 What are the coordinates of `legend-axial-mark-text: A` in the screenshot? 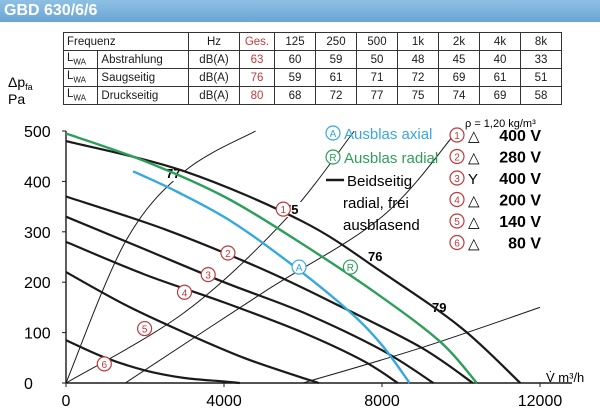 It's located at (333, 134).